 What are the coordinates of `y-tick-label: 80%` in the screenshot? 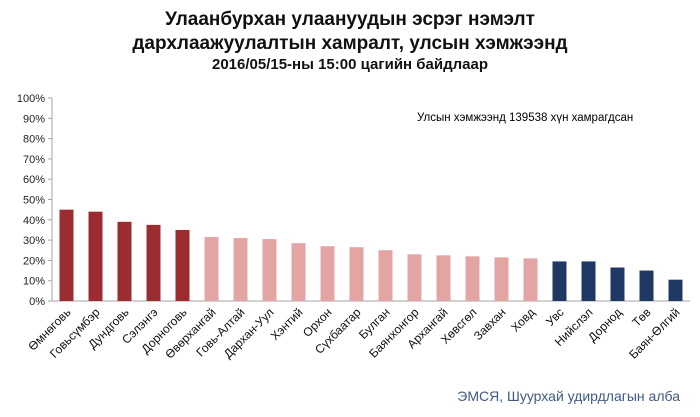 It's located at (34, 140).